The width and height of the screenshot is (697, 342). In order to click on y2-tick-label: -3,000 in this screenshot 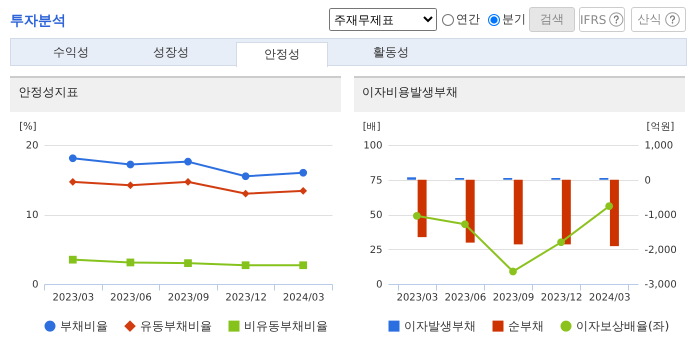, I will do `click(660, 285)`.